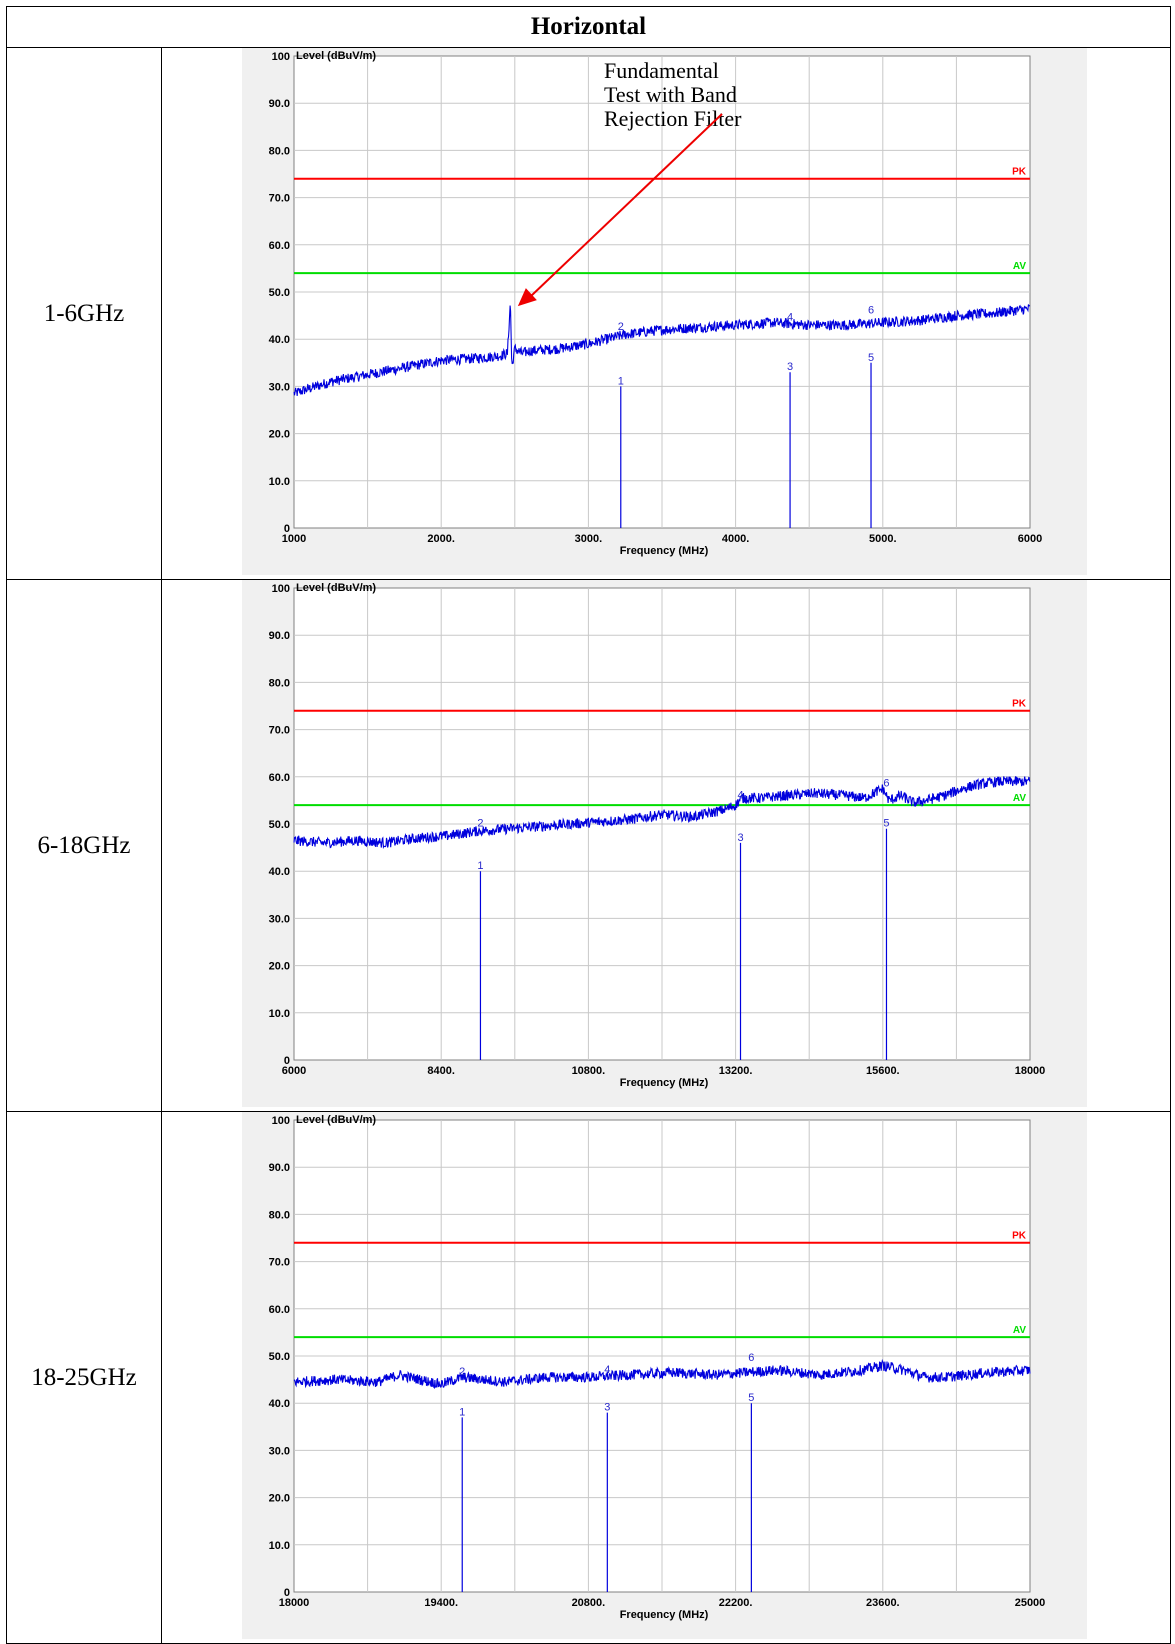  Describe the element at coordinates (883, 1603) in the screenshot. I see `x-tick-label: 23600.` at that location.